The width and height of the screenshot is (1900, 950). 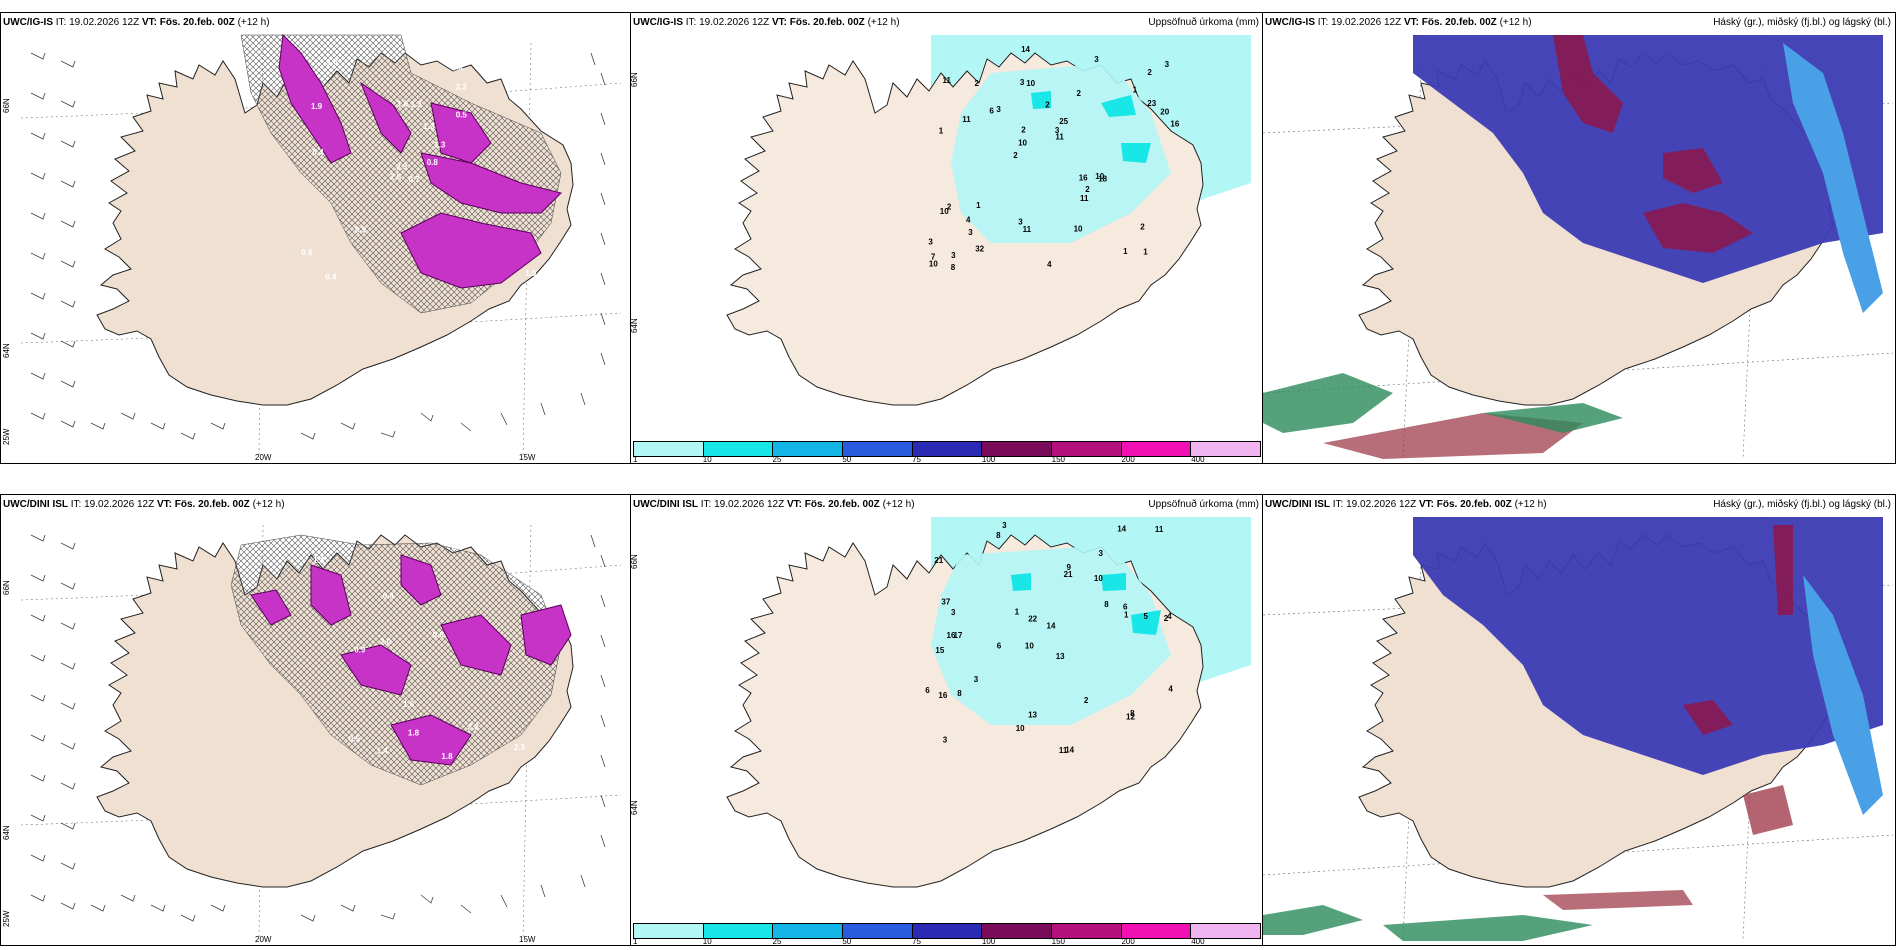 I want to click on precip-value-label: 32, so click(x=979, y=249).